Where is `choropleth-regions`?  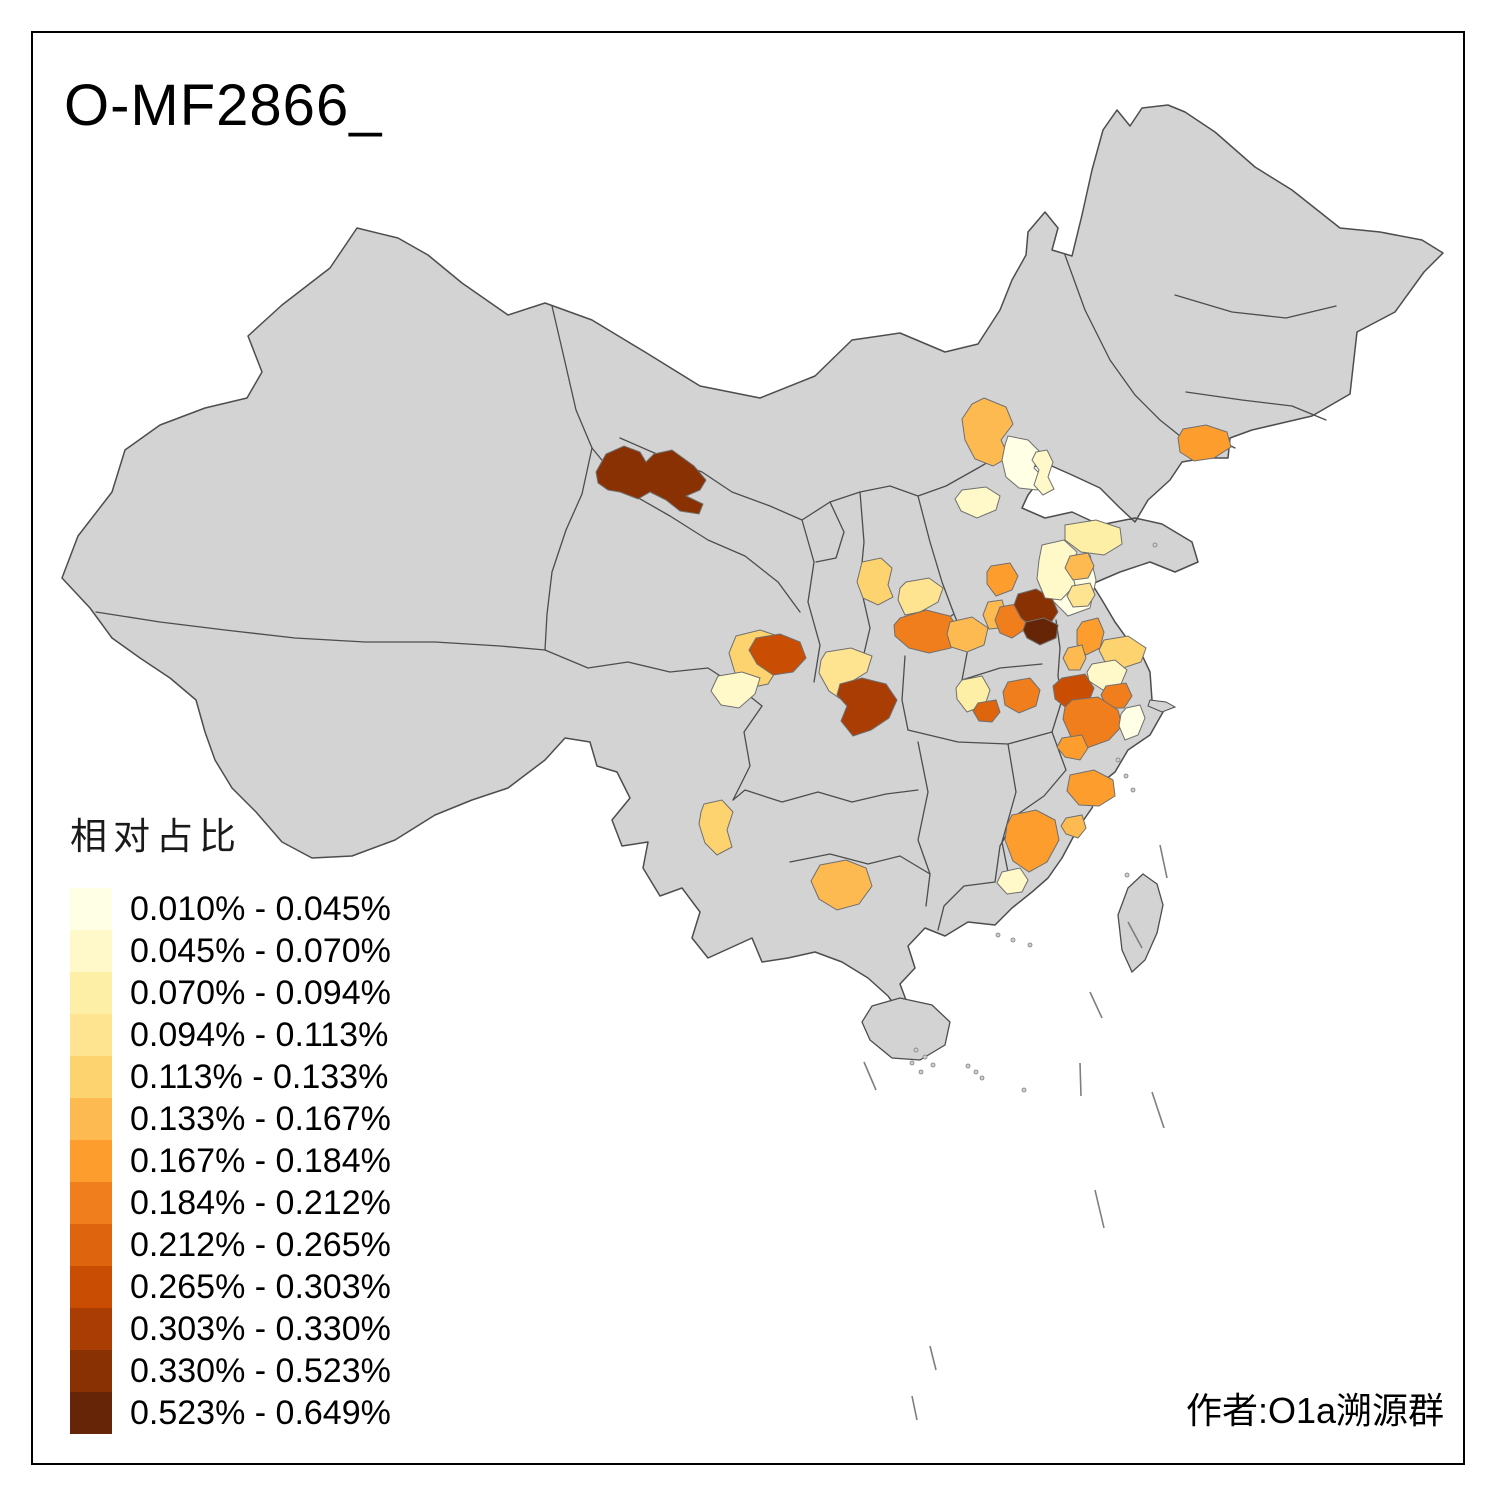 choropleth-regions is located at coordinates (913, 654).